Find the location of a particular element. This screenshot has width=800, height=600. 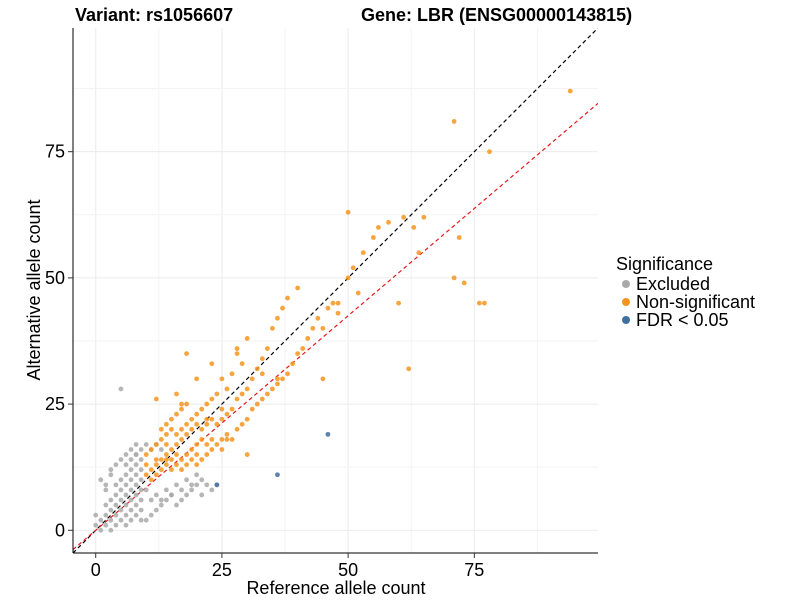

y-tick-label: 50 is located at coordinates (55, 278).